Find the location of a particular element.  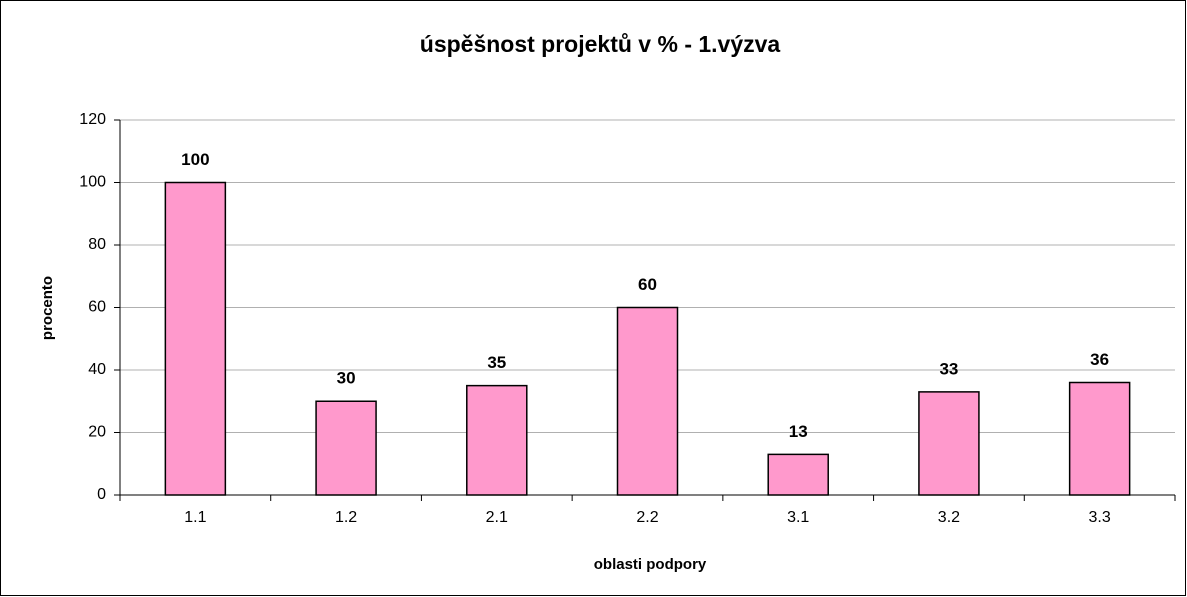

data-label: 100 is located at coordinates (195, 159).